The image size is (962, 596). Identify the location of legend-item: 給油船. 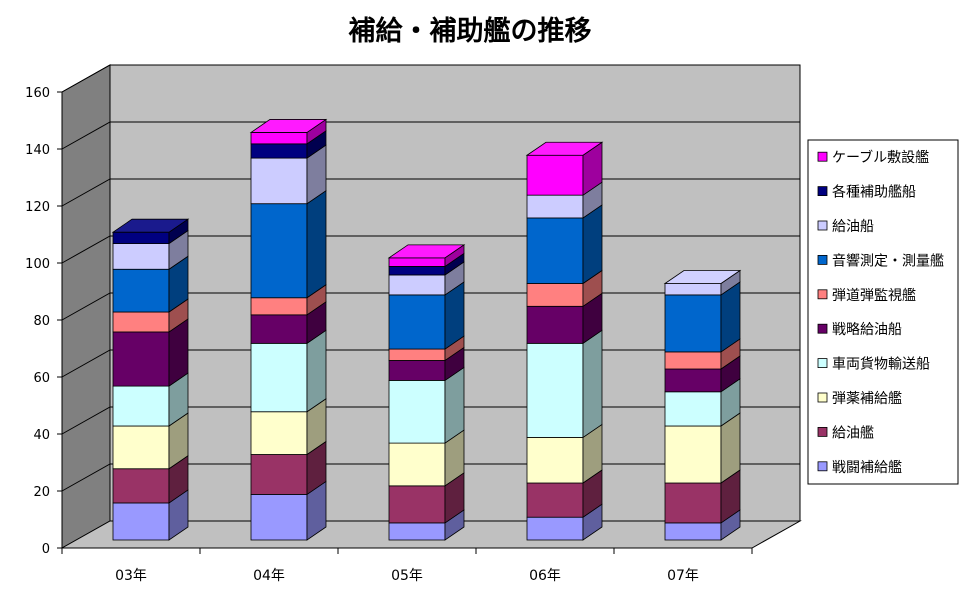
(845, 227).